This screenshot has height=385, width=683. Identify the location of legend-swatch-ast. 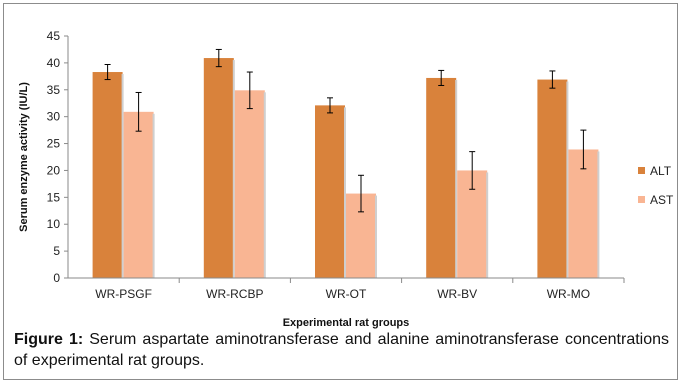
(641, 199).